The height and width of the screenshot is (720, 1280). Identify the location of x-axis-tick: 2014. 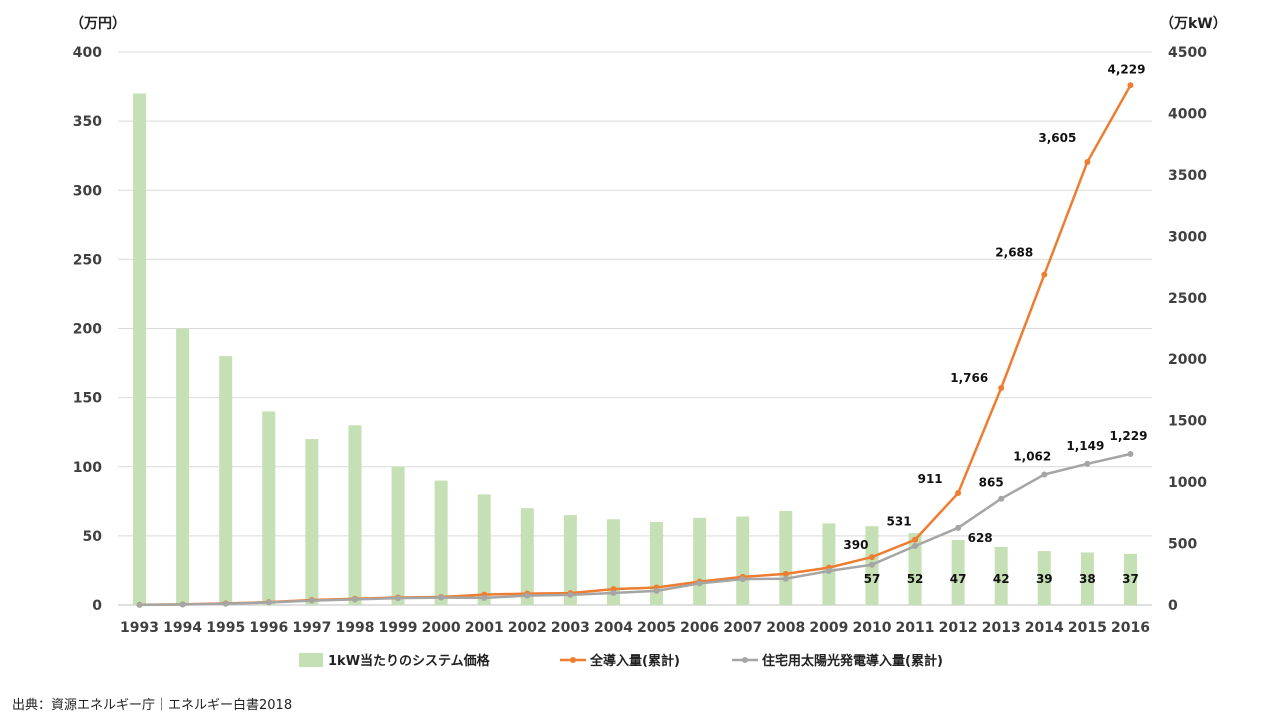
(1044, 628).